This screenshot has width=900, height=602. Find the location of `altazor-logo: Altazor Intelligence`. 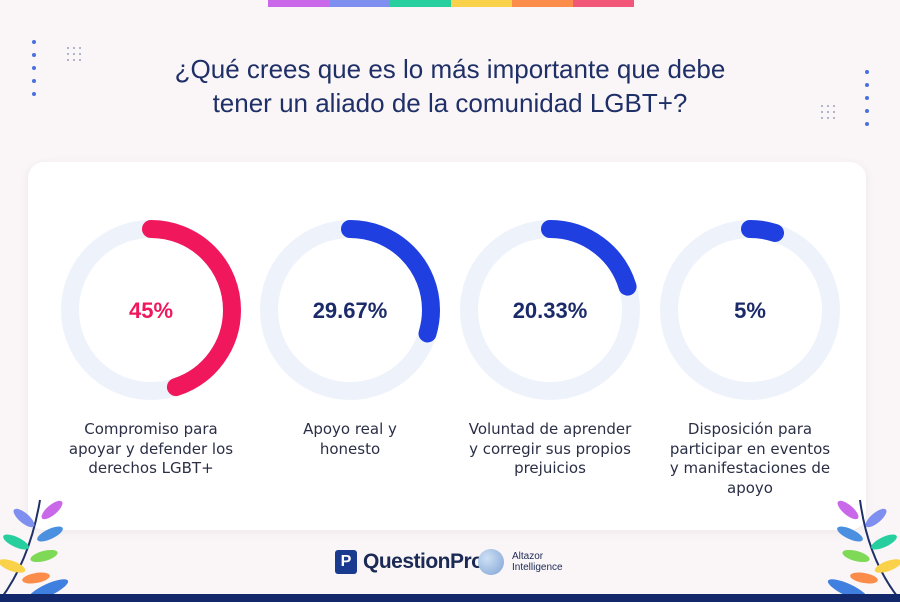

altazor-logo: Altazor Intelligence is located at coordinates (520, 562).